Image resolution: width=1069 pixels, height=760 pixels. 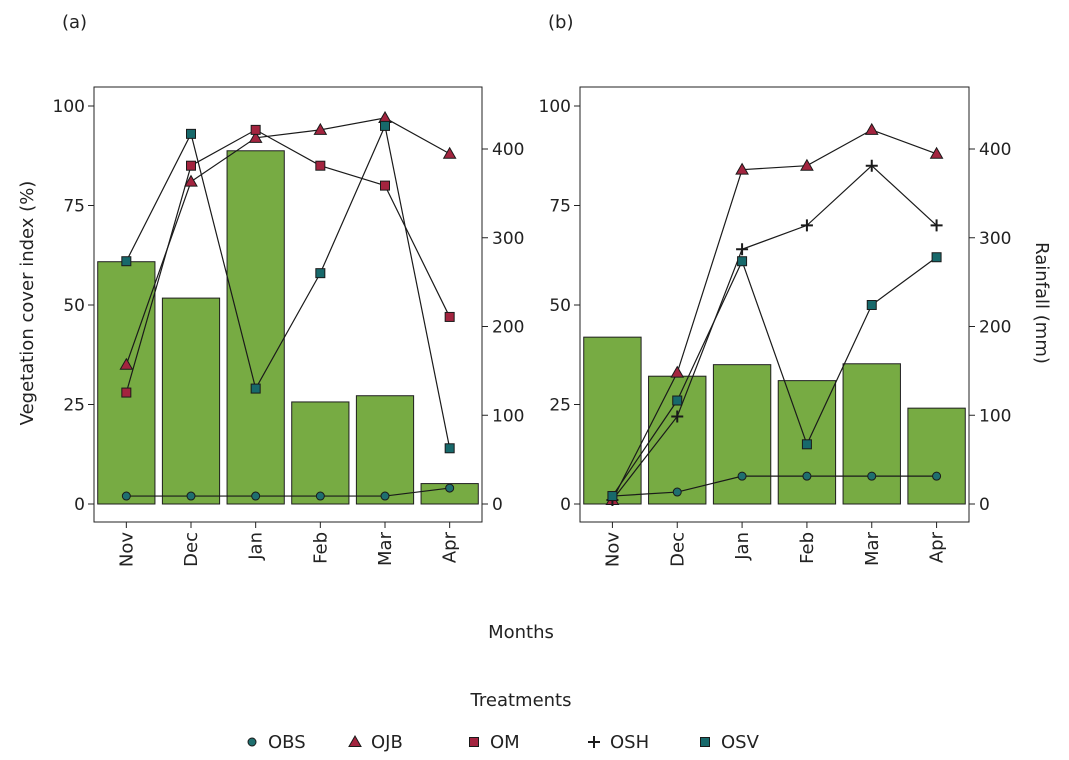 I want to click on rainfall-bar-apr, so click(x=936, y=456).